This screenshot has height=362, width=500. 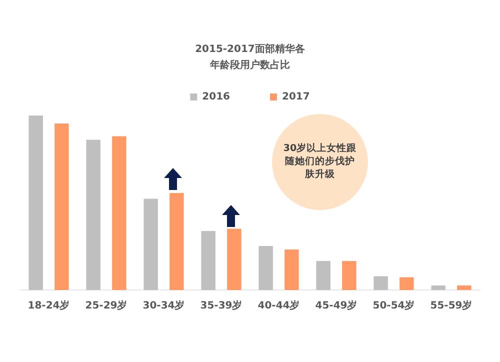 What do you see at coordinates (393, 306) in the screenshot?
I see `x-tick-label: 50-54岁` at bounding box center [393, 306].